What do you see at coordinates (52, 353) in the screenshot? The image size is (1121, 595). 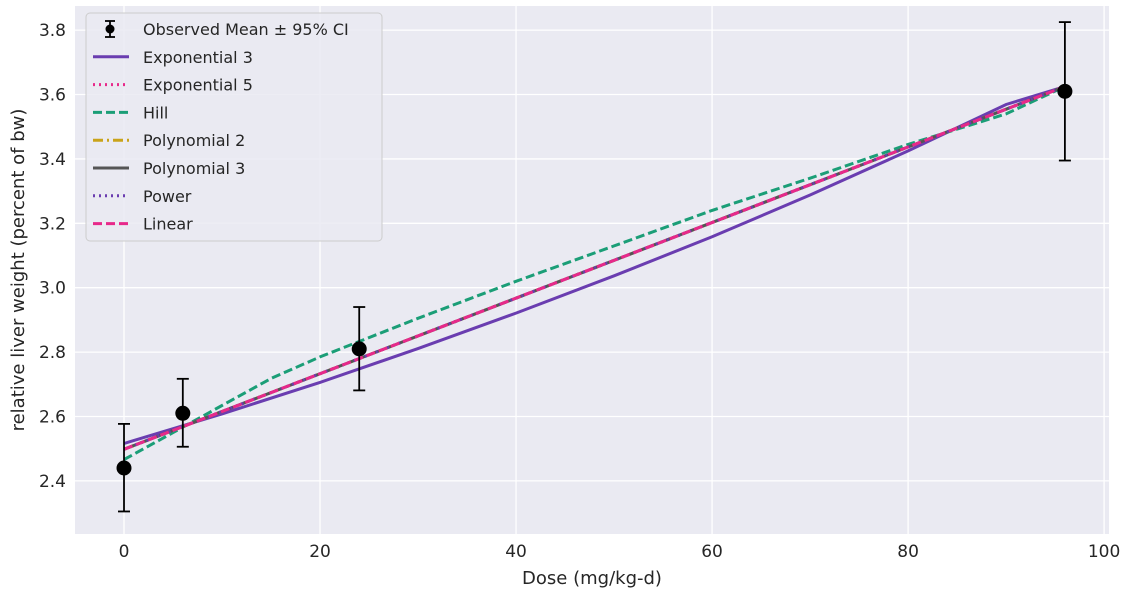 I see `y-tick-label: 2.8` at bounding box center [52, 353].